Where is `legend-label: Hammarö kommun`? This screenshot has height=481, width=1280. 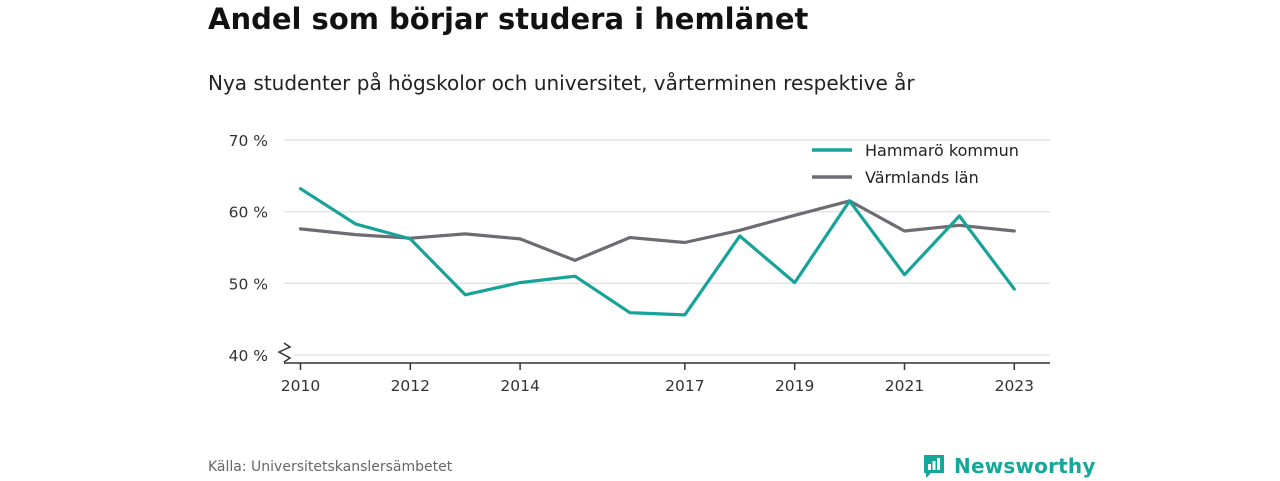
legend-label: Hammarö kommun is located at coordinates (942, 150).